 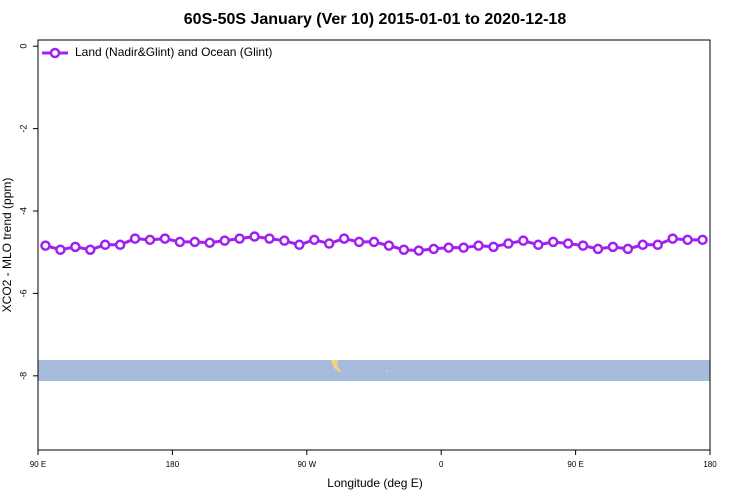 What do you see at coordinates (306, 464) in the screenshot?
I see `x-tick-label: 90 W` at bounding box center [306, 464].